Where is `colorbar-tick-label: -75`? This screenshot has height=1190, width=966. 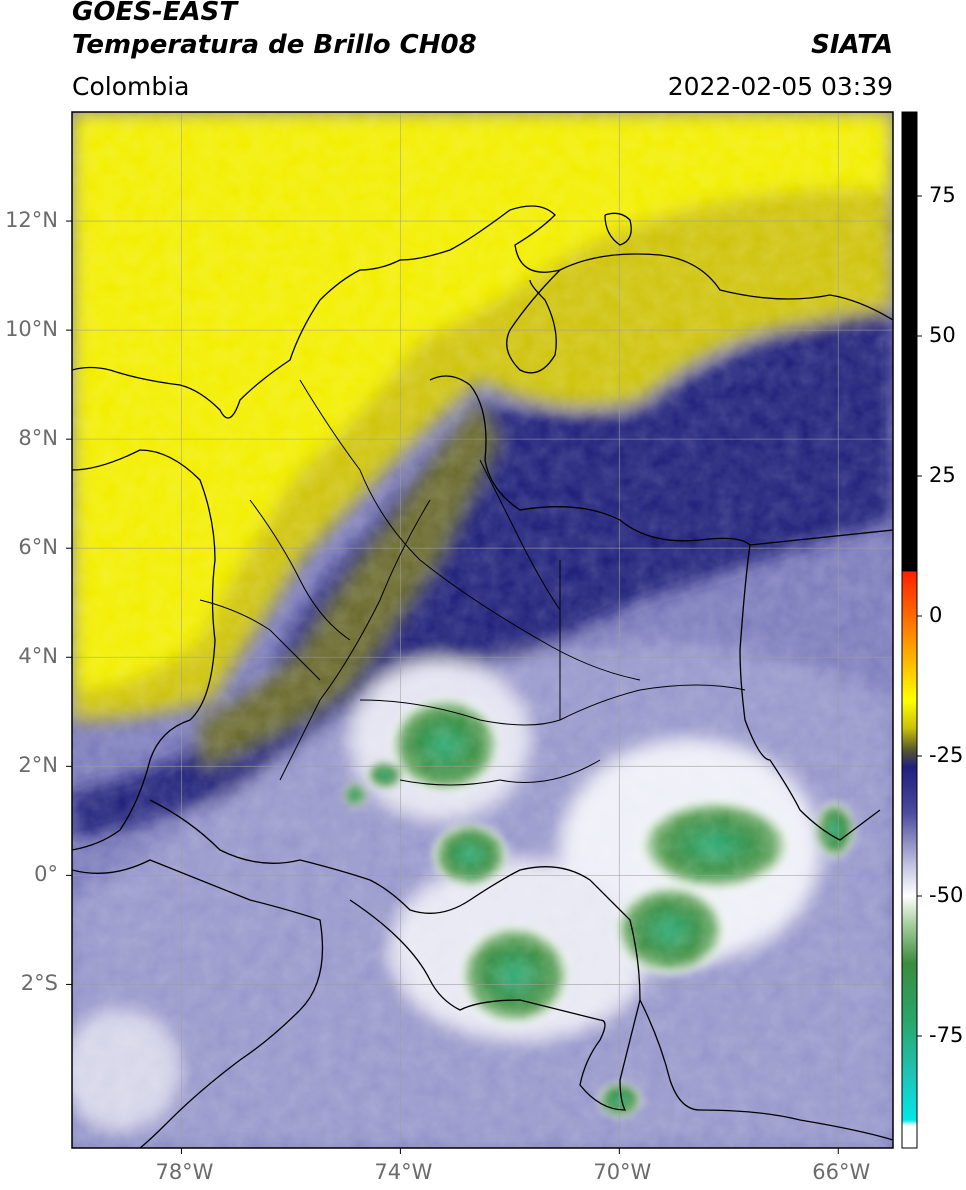
colorbar-tick-label: -75 is located at coordinates (946, 1035).